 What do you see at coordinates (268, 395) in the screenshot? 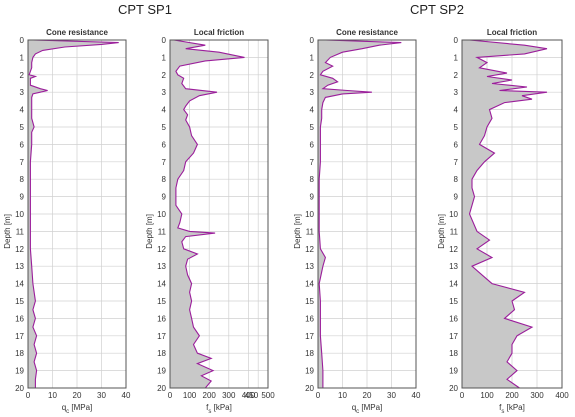
I see `x-tick-label: 500` at bounding box center [268, 395].